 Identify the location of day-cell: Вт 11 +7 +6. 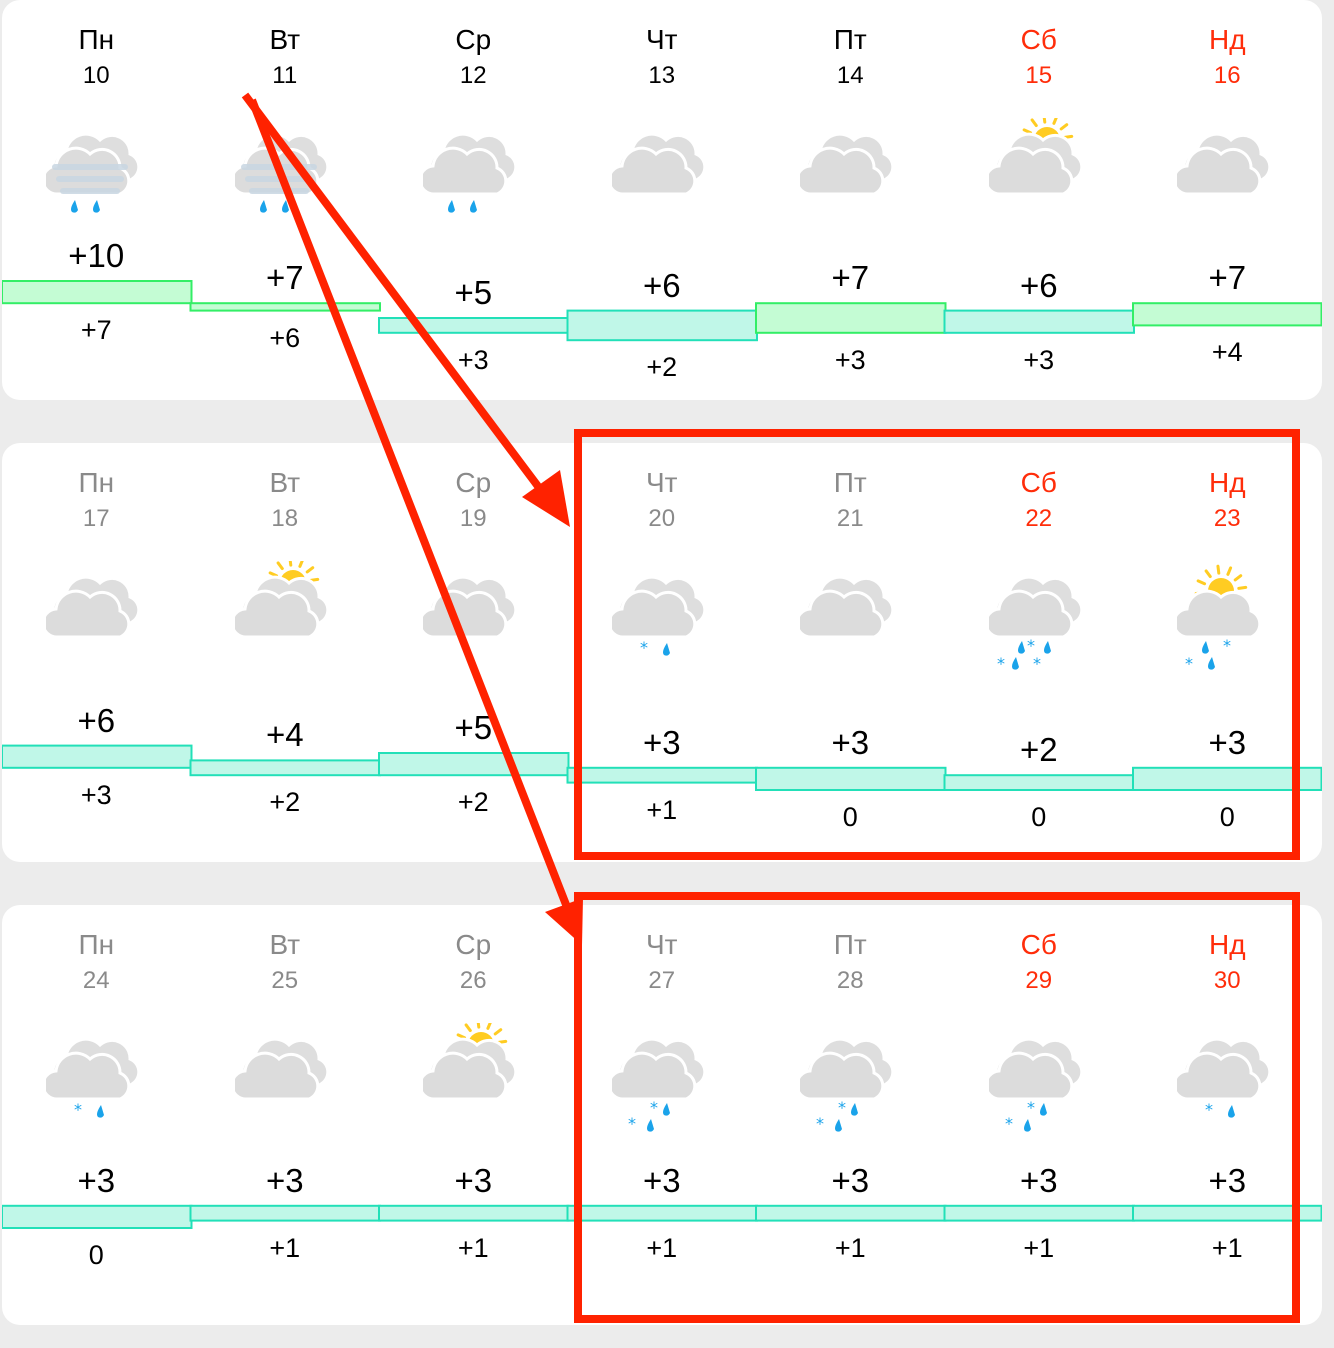
(285, 200).